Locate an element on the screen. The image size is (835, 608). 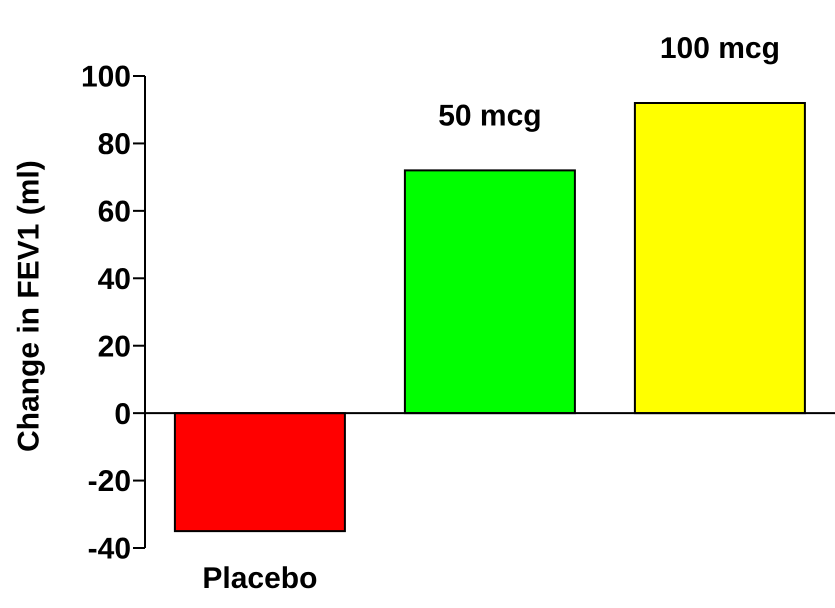
y-tick-label: -20 is located at coordinates (109, 481).